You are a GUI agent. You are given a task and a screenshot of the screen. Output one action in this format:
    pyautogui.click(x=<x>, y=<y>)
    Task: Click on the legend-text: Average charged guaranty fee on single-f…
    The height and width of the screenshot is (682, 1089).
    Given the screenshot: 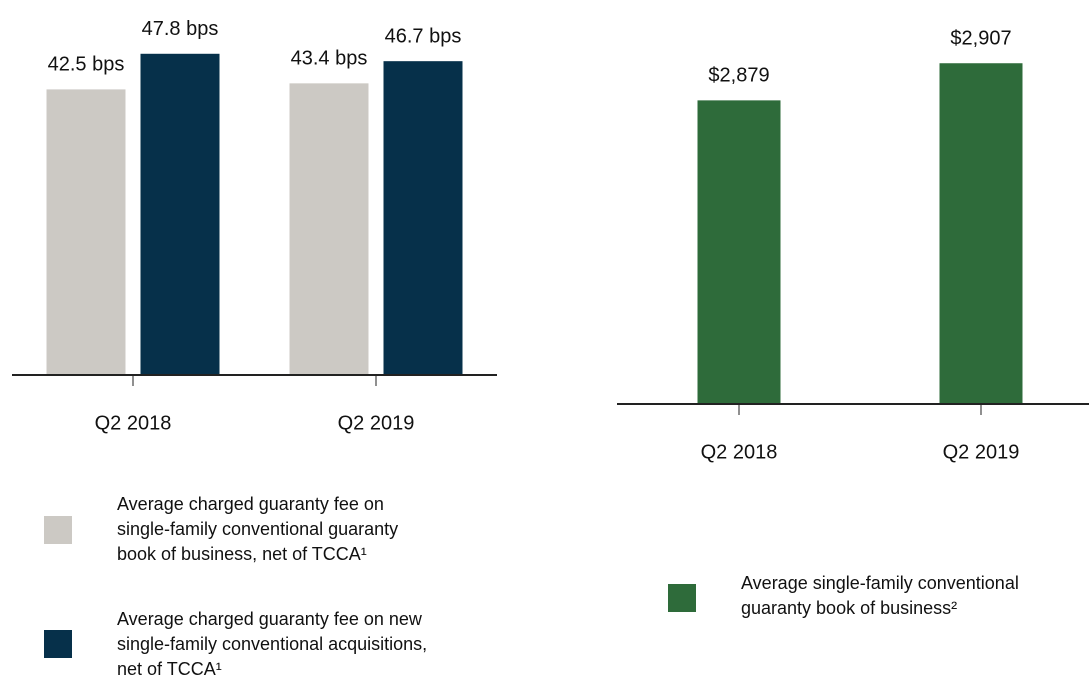 What is the action you would take?
    pyautogui.click(x=258, y=529)
    